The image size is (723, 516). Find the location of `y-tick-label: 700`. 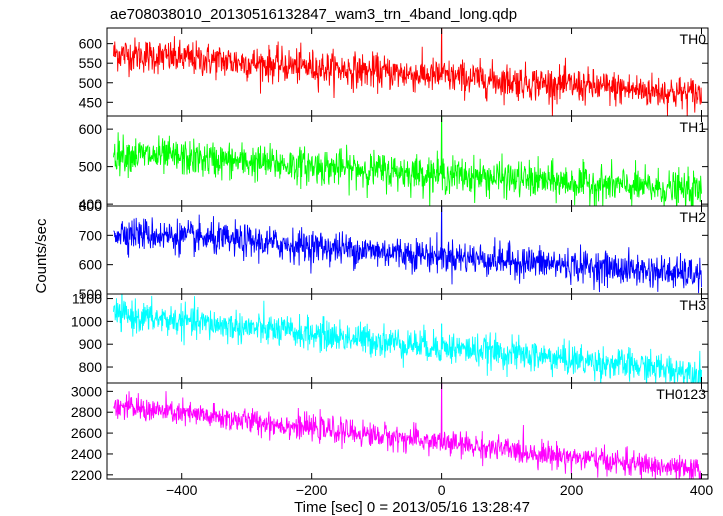

y-tick-label: 700 is located at coordinates (91, 235).